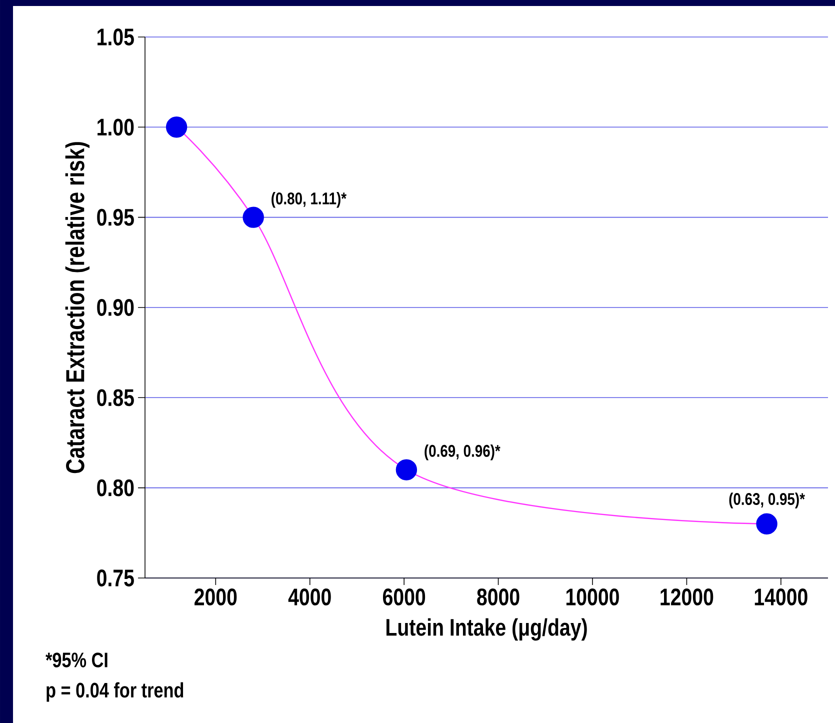  I want to click on annotation: (0.63, 0.95)*, so click(767, 500).